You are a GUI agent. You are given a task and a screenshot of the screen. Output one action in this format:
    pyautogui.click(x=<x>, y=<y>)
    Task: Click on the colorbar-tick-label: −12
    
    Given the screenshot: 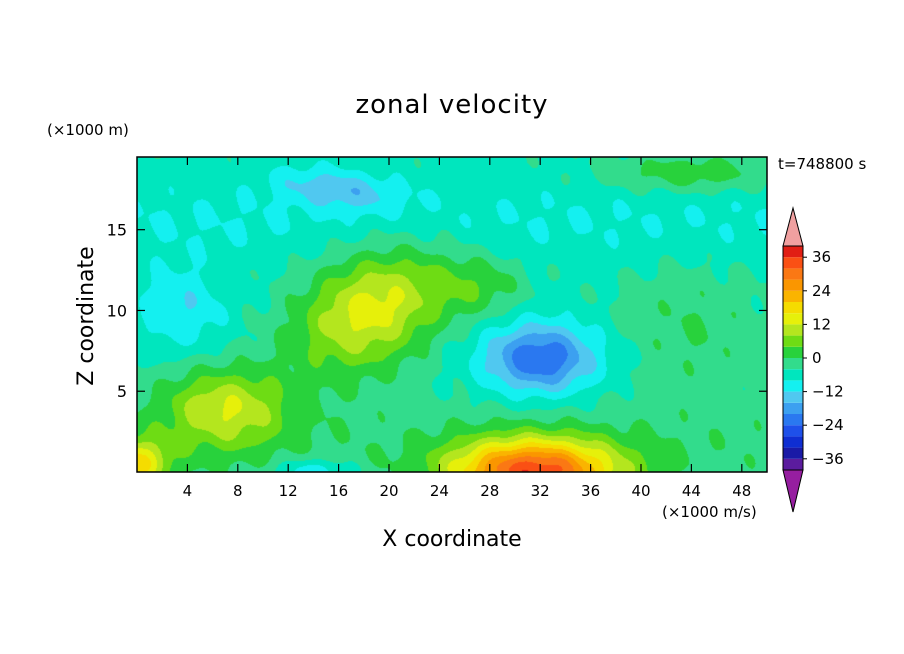 What is the action you would take?
    pyautogui.click(x=828, y=392)
    